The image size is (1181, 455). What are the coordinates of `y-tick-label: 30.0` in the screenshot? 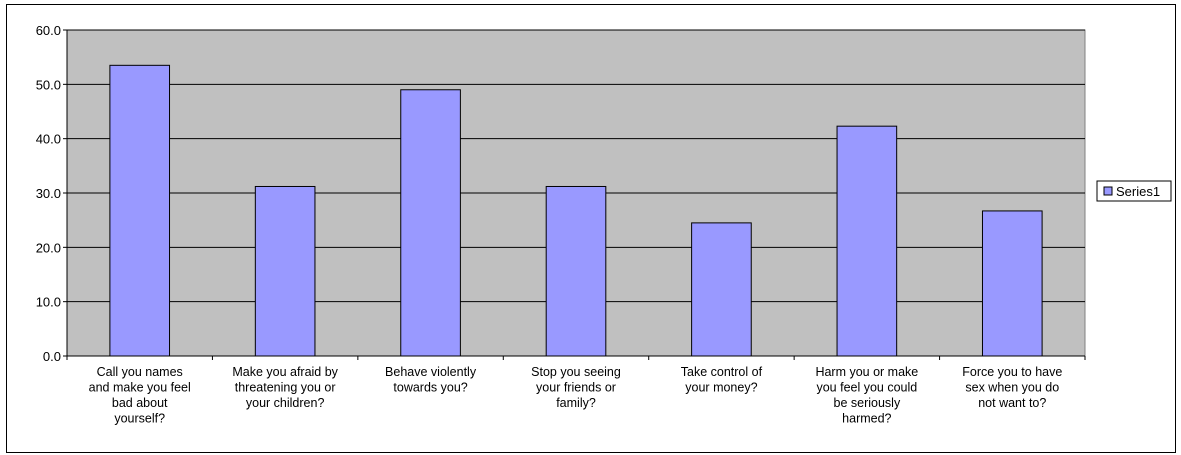 It's located at (48, 193).